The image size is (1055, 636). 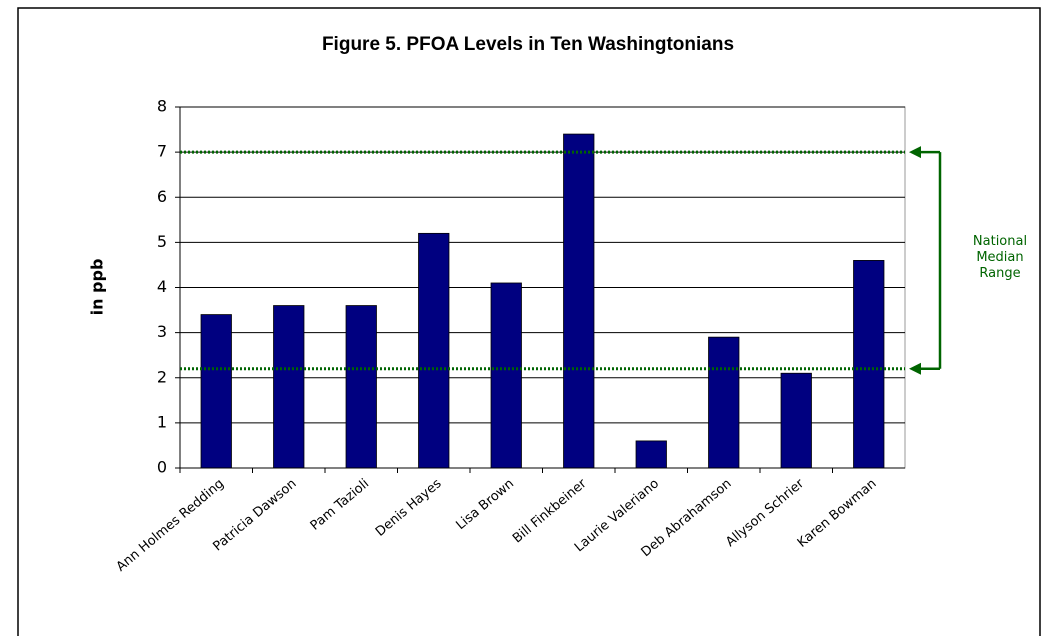 What do you see at coordinates (162, 241) in the screenshot?
I see `y-tick-label: 5` at bounding box center [162, 241].